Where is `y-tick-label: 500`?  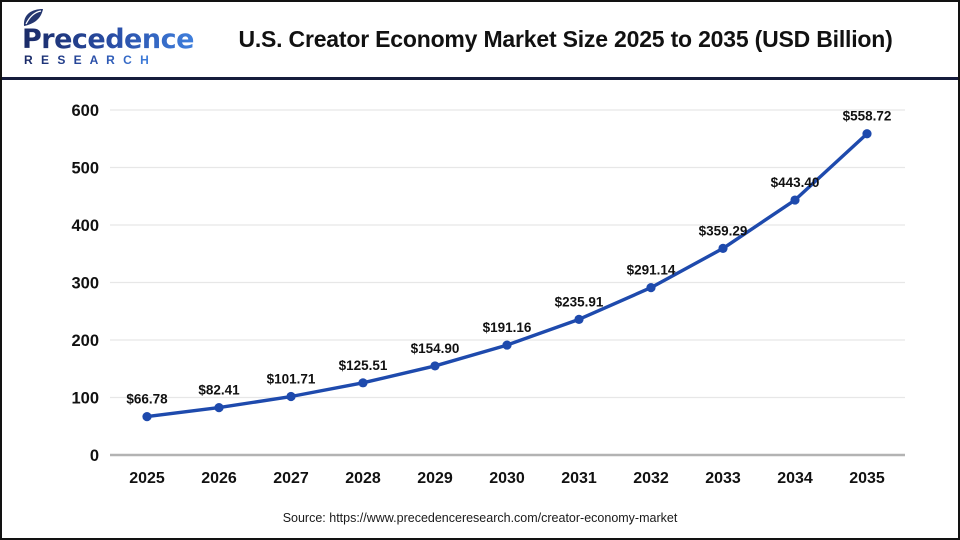
y-tick-label: 500 is located at coordinates (85, 169).